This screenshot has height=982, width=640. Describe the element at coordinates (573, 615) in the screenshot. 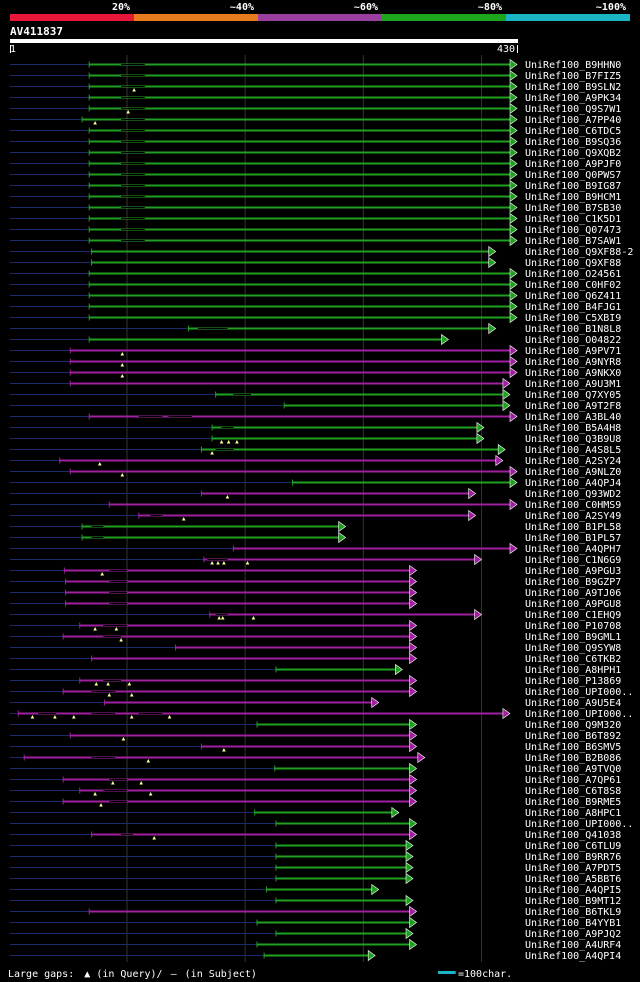

I see `hit-label: UniRef100_C1EHQ9` at that location.